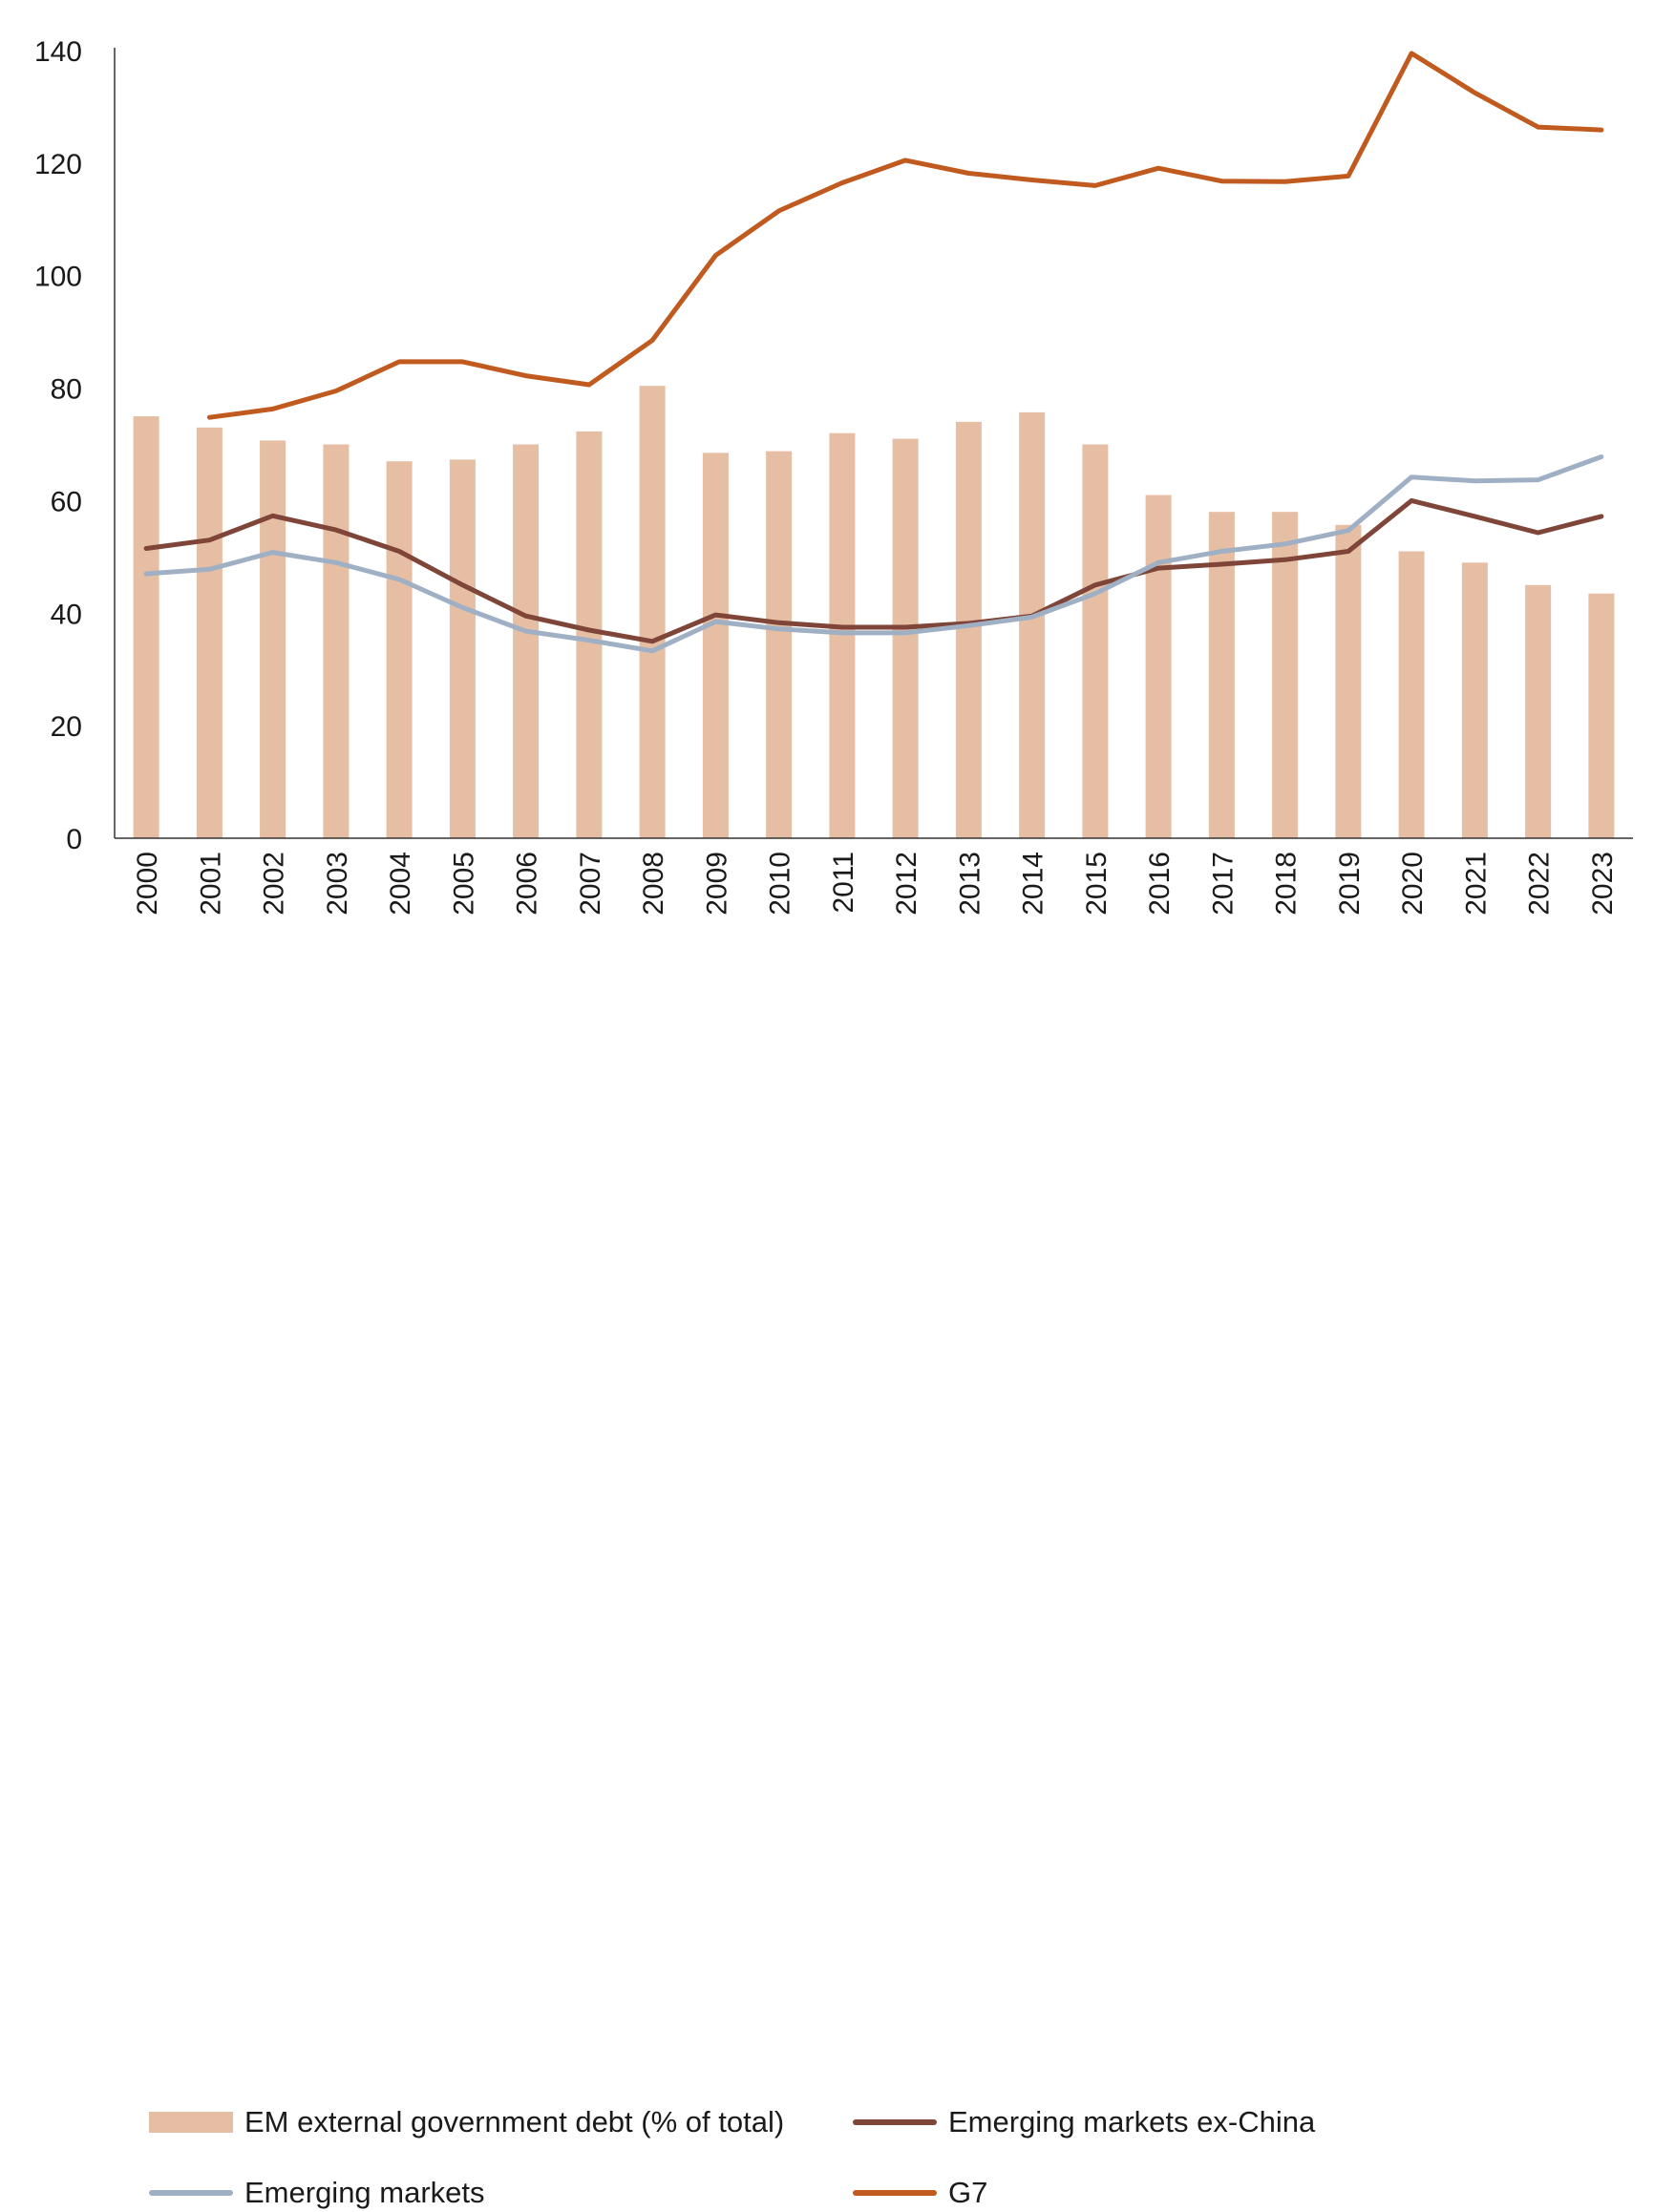 The width and height of the screenshot is (1675, 2212). I want to click on x-tick-label: 2017, so click(1223, 884).